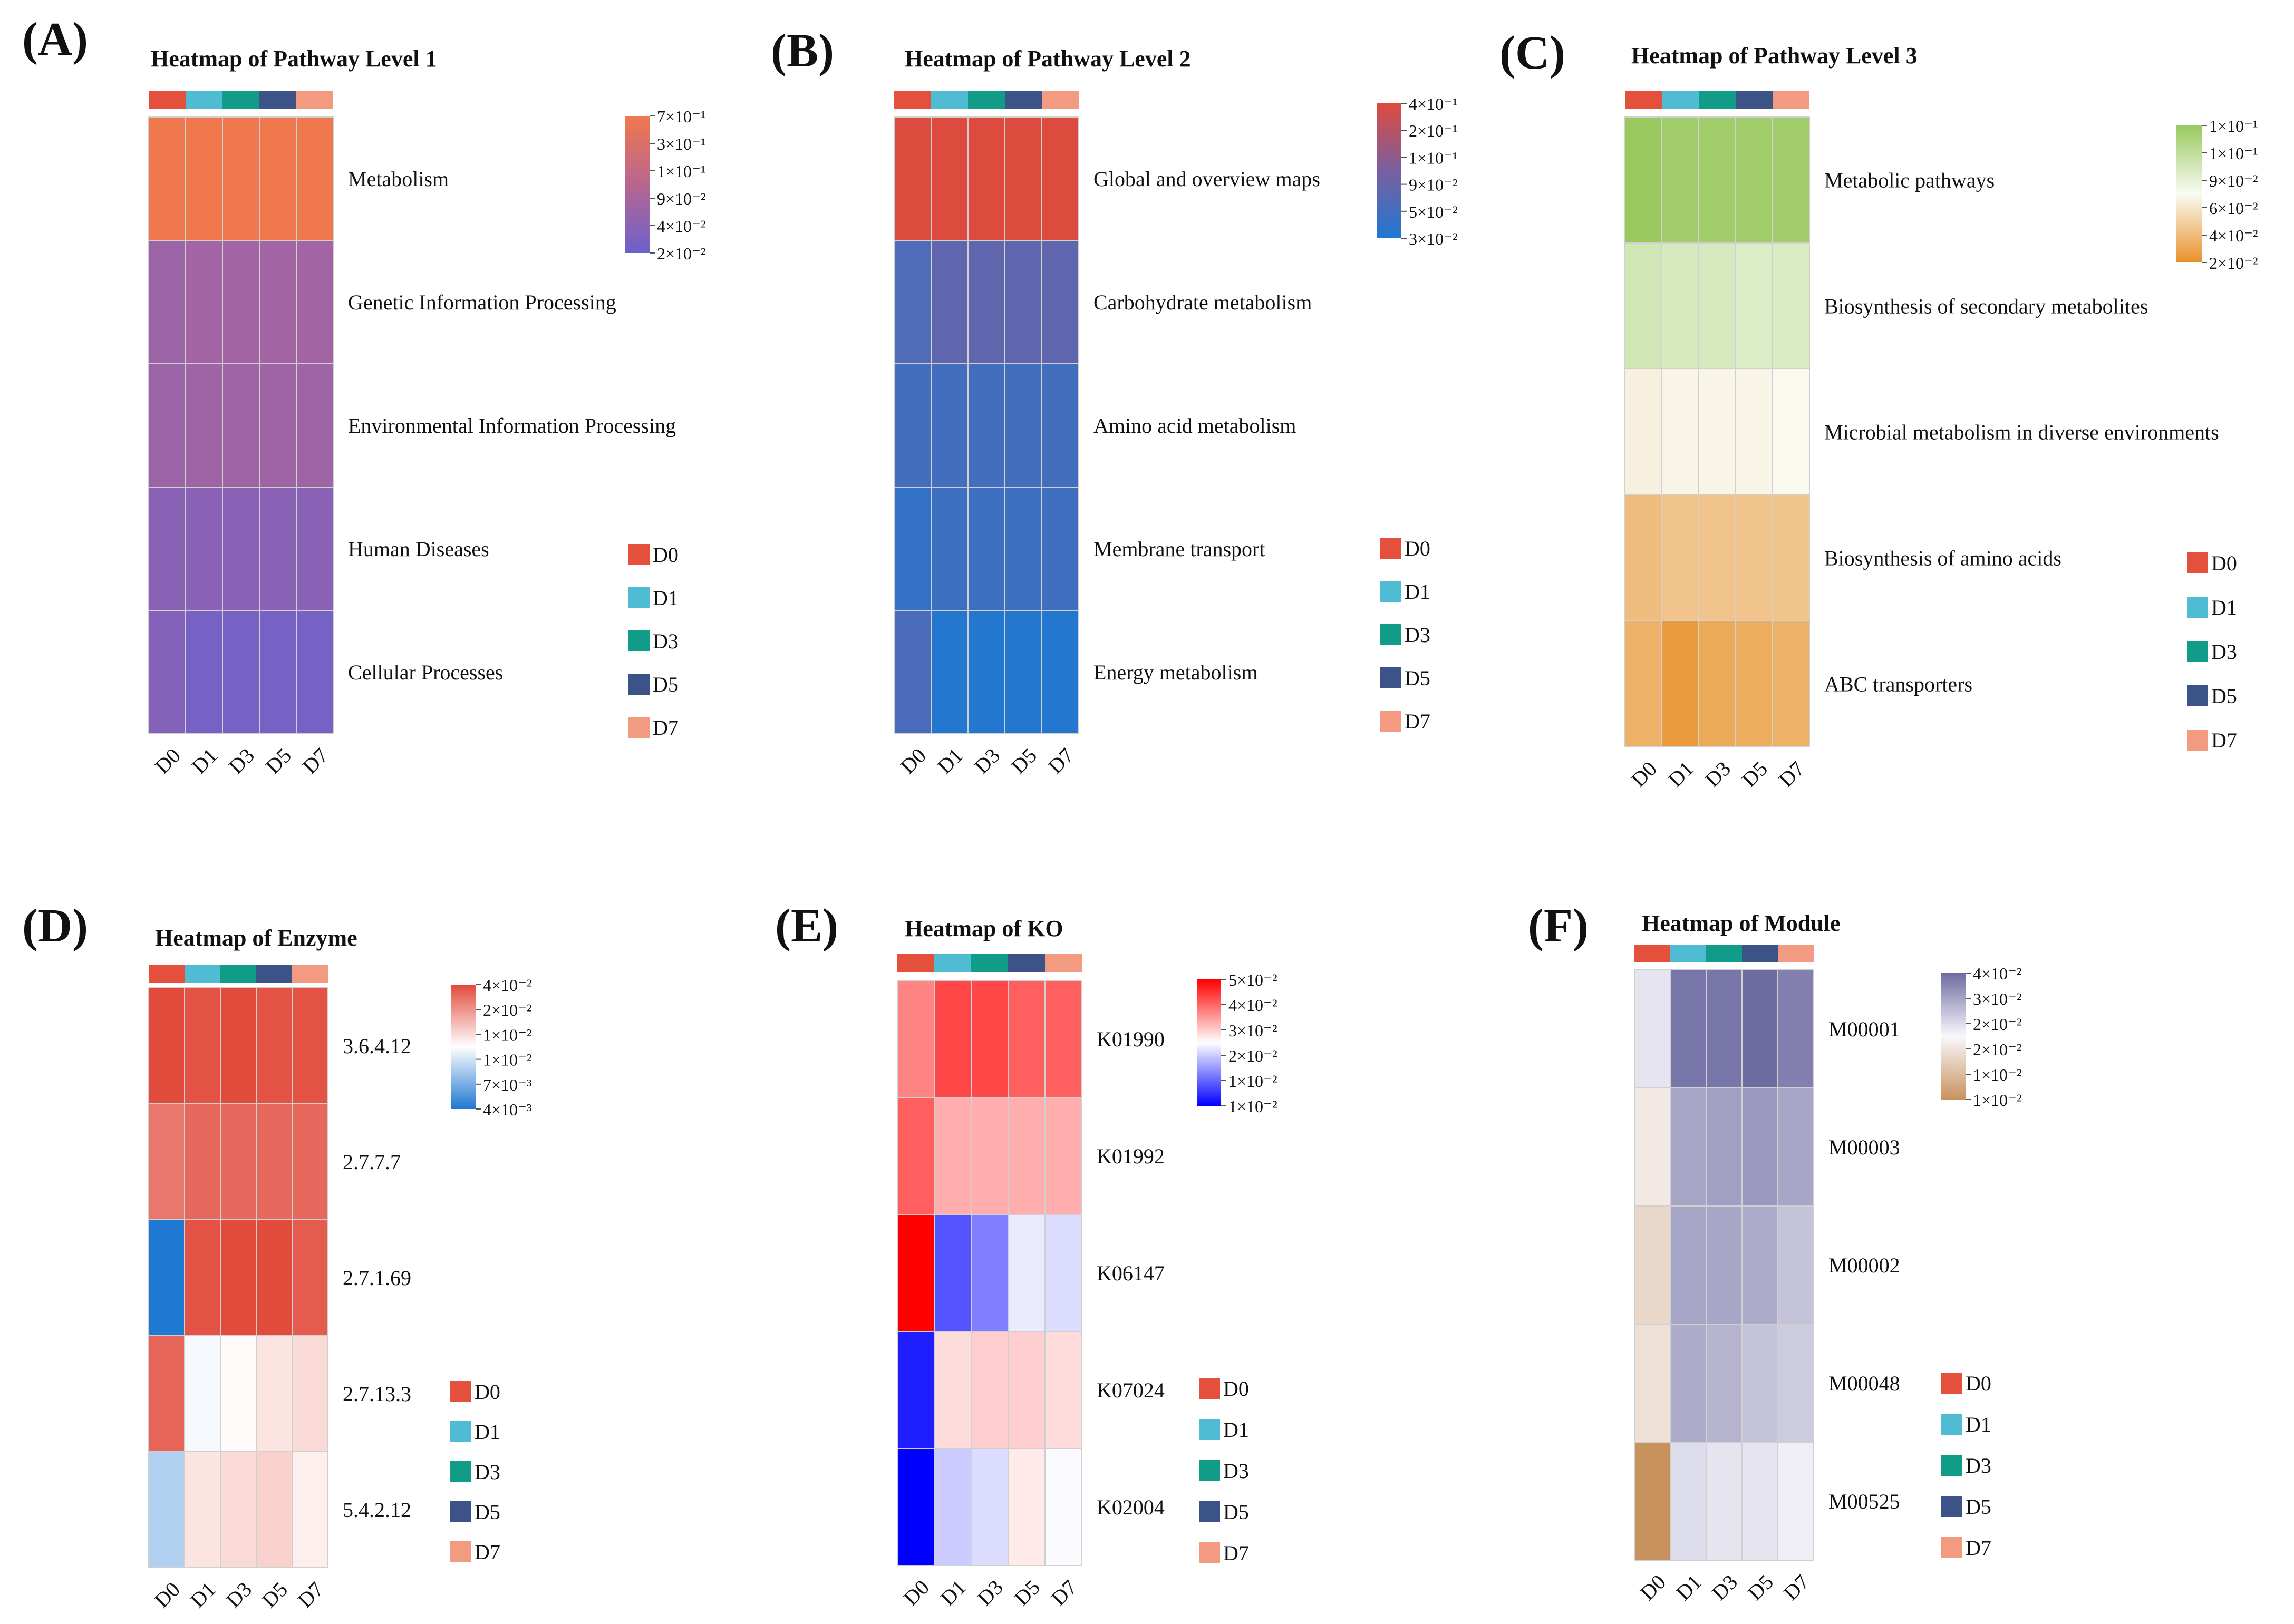 The image size is (2294, 1624). I want to click on legend-label: D0, so click(2224, 563).